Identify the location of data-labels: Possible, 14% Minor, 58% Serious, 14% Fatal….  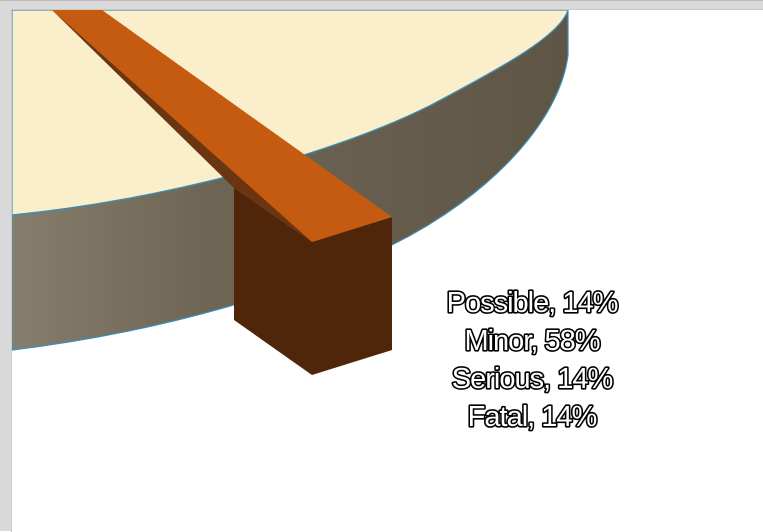
(532, 359).